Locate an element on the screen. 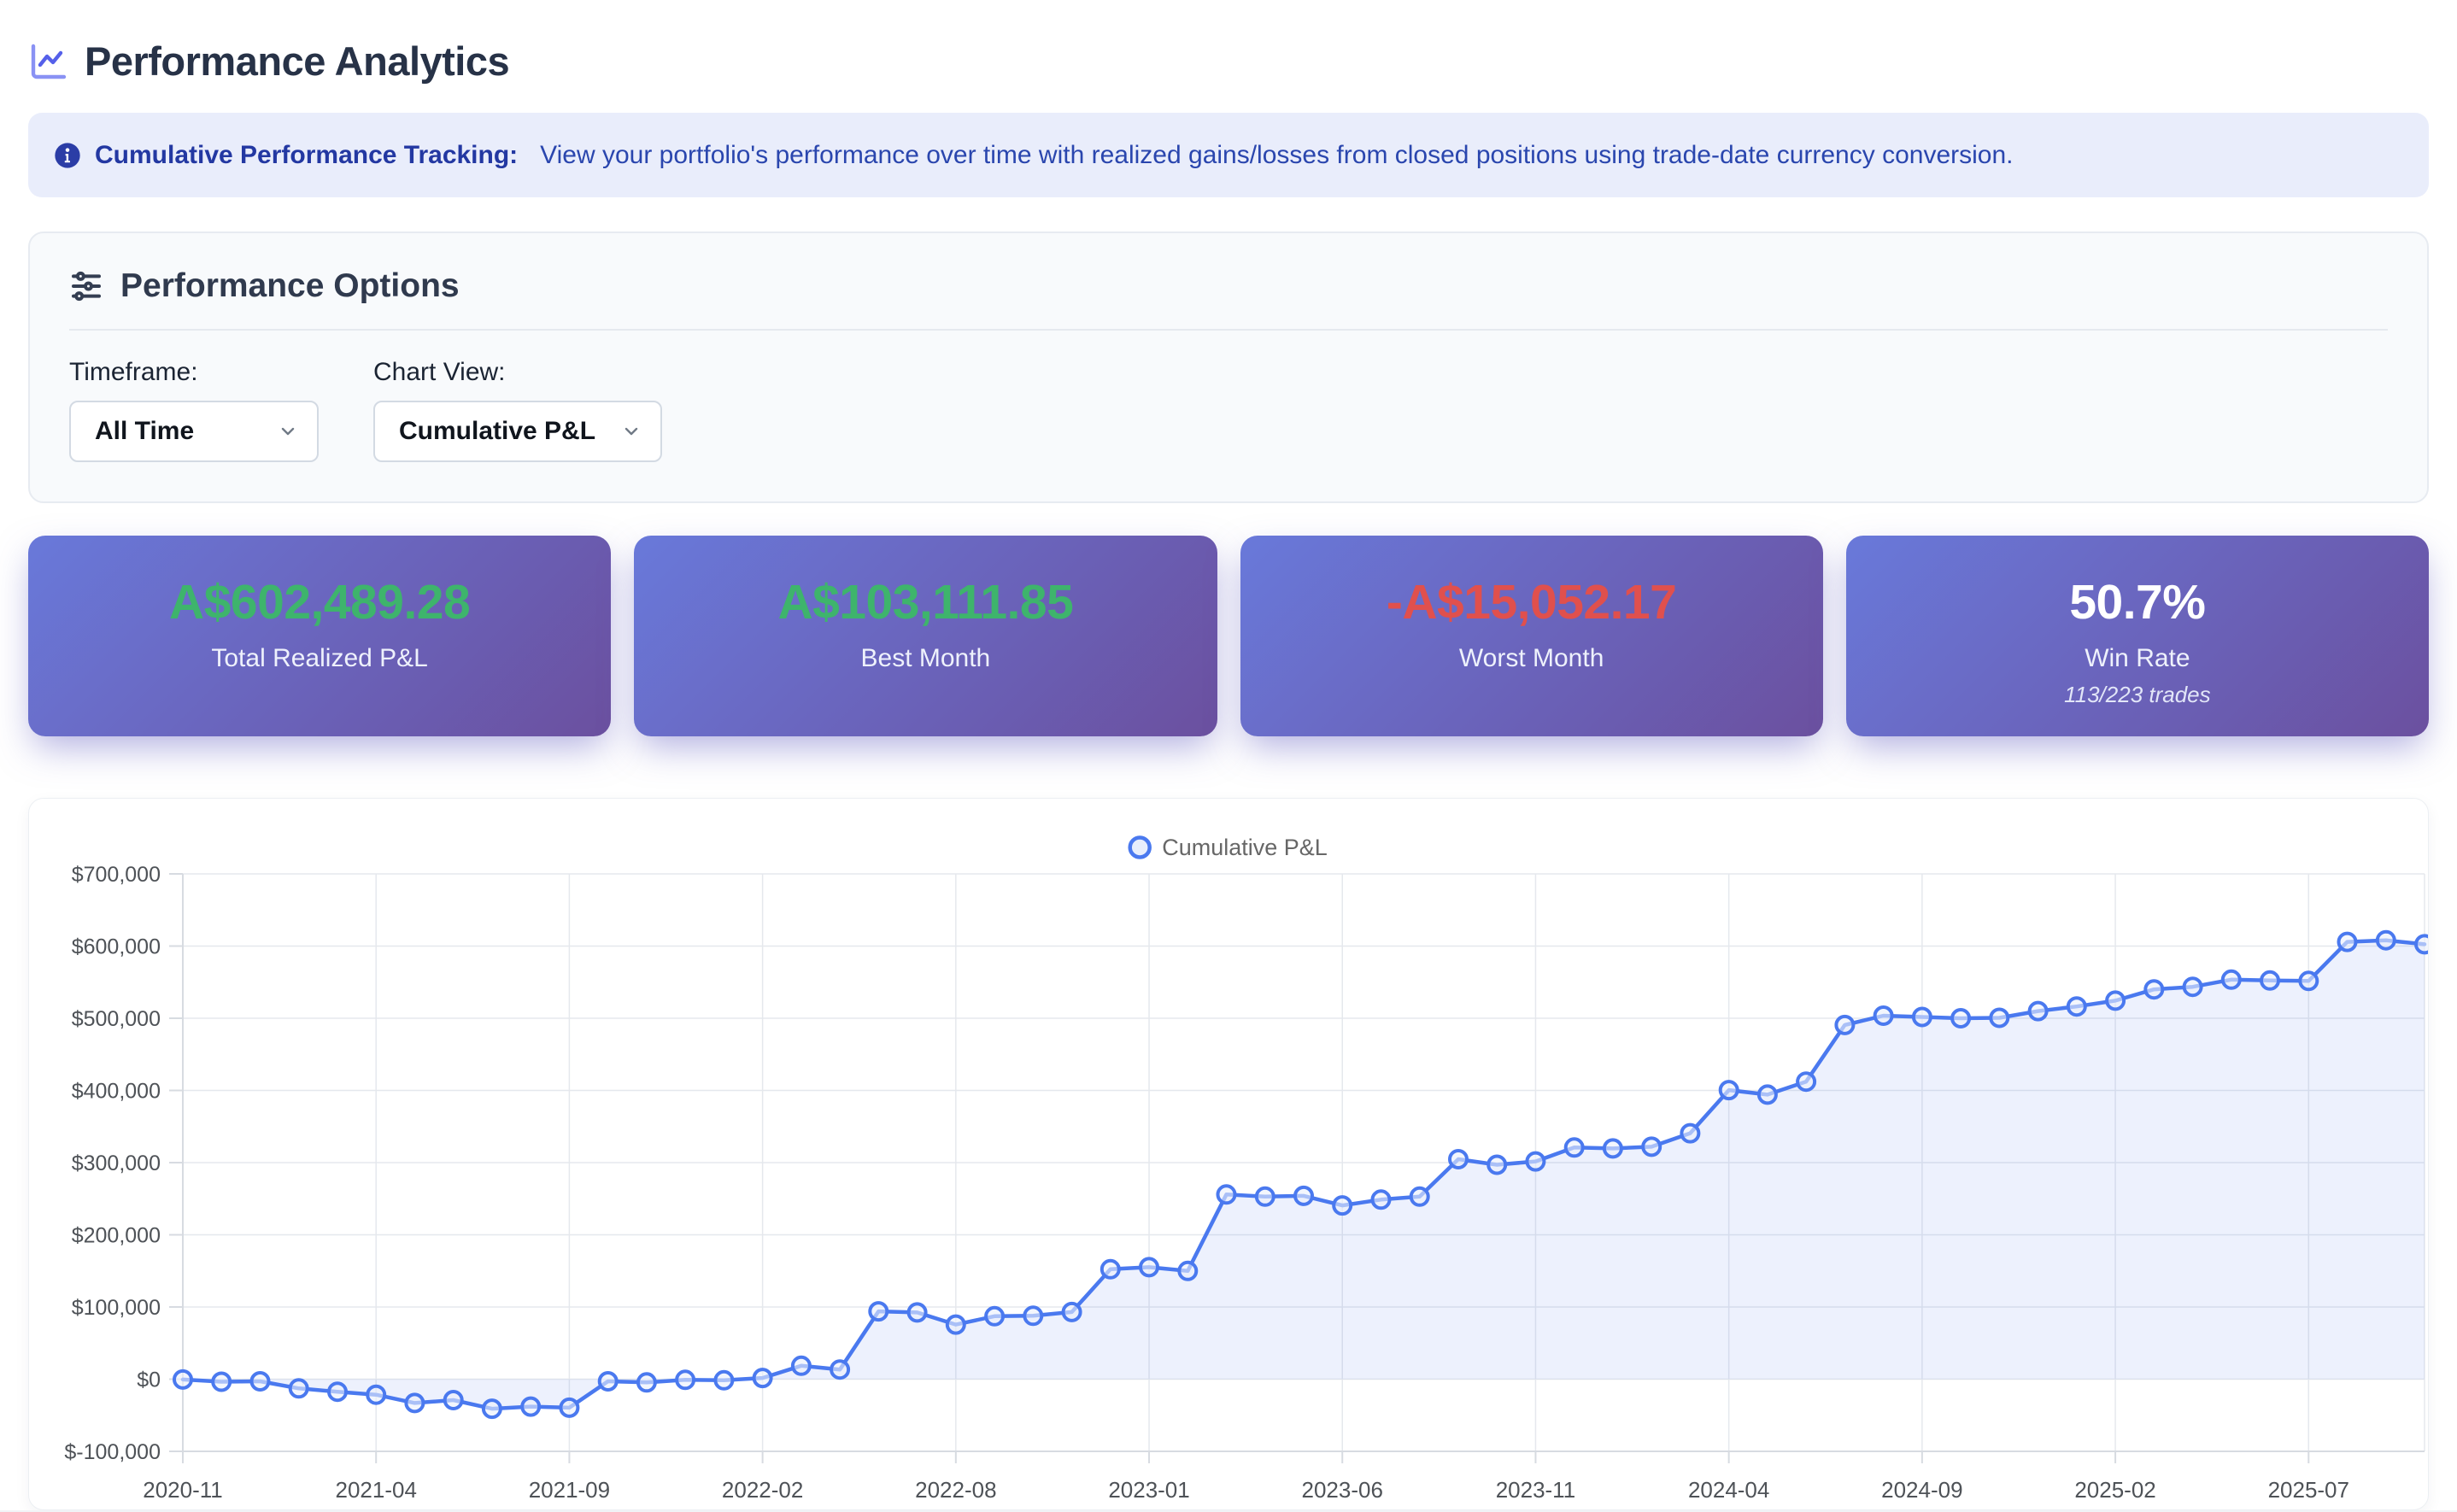 The height and width of the screenshot is (1512, 2457). stat-value: 50.7% is located at coordinates (2137, 602).